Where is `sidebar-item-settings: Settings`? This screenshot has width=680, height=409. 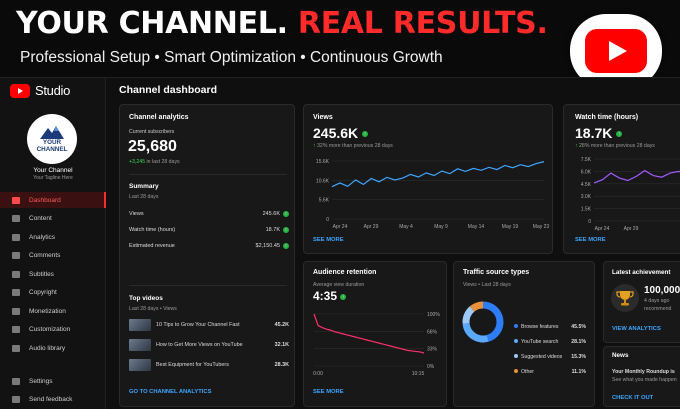 sidebar-item-settings: Settings is located at coordinates (53, 381).